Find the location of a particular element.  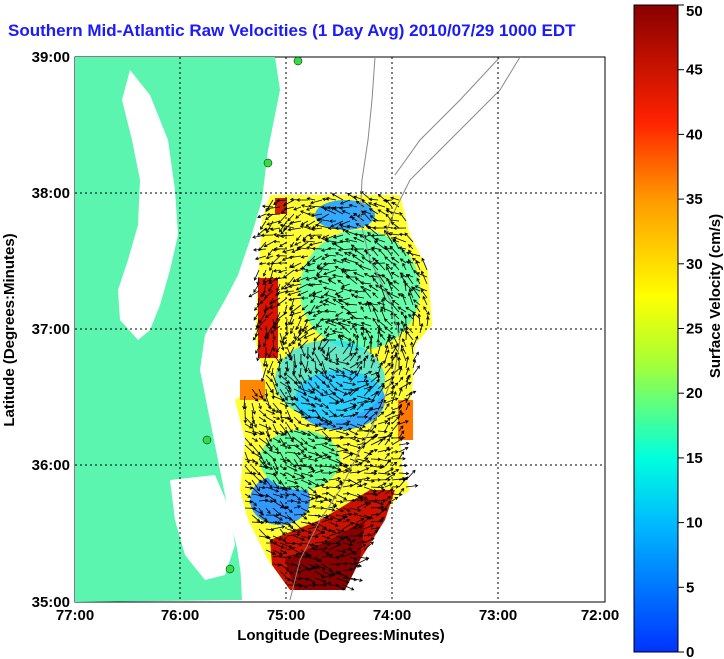

x-tick-label: 75:00 is located at coordinates (286, 615).